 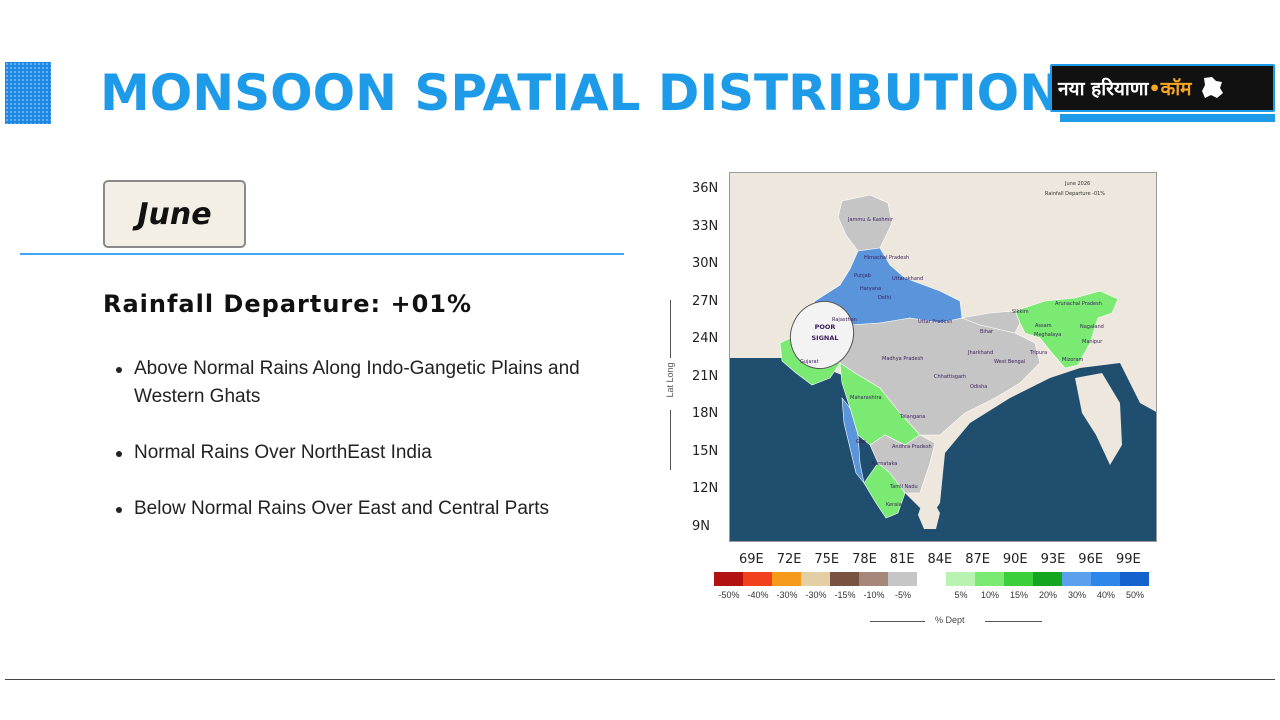 What do you see at coordinates (1076, 595) in the screenshot?
I see `legend-label: 30%` at bounding box center [1076, 595].